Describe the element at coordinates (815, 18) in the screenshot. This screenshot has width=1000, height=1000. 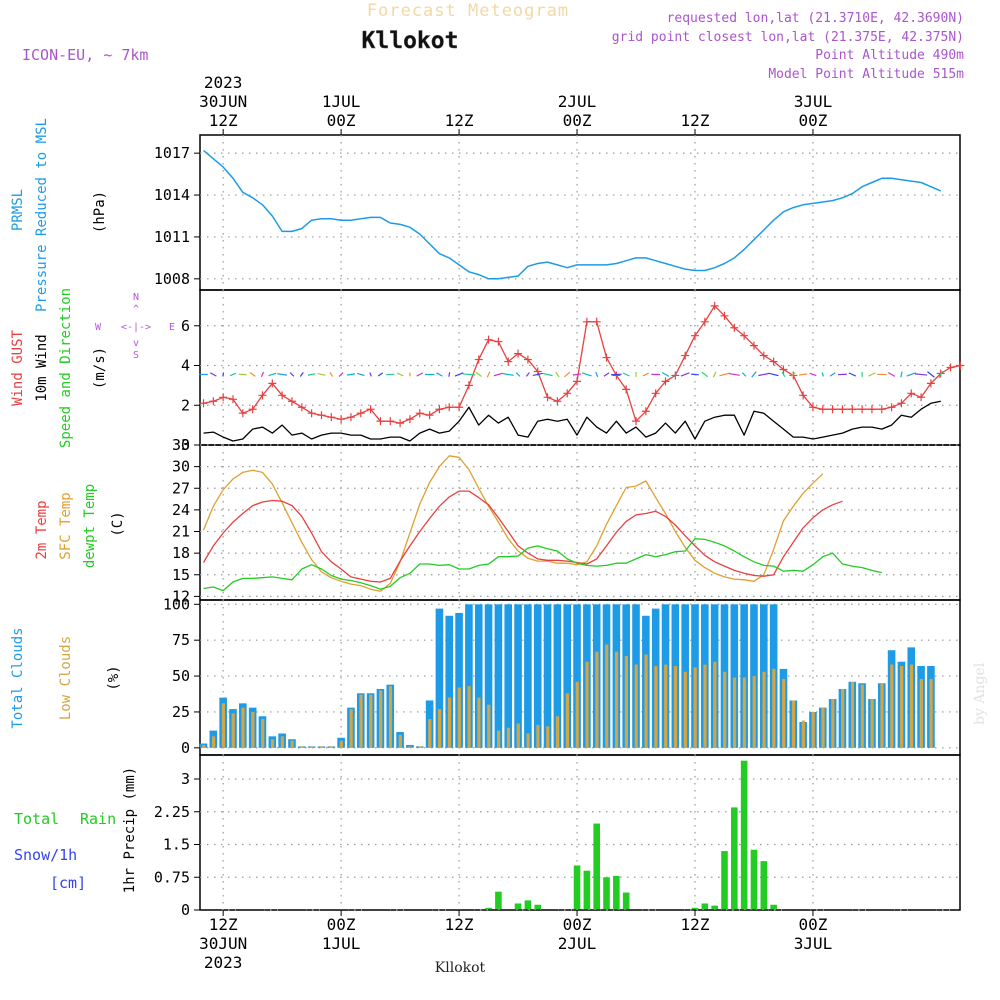
I see `requested-coords: requested lon,lat (21.3710E, 42.3690N)` at that location.